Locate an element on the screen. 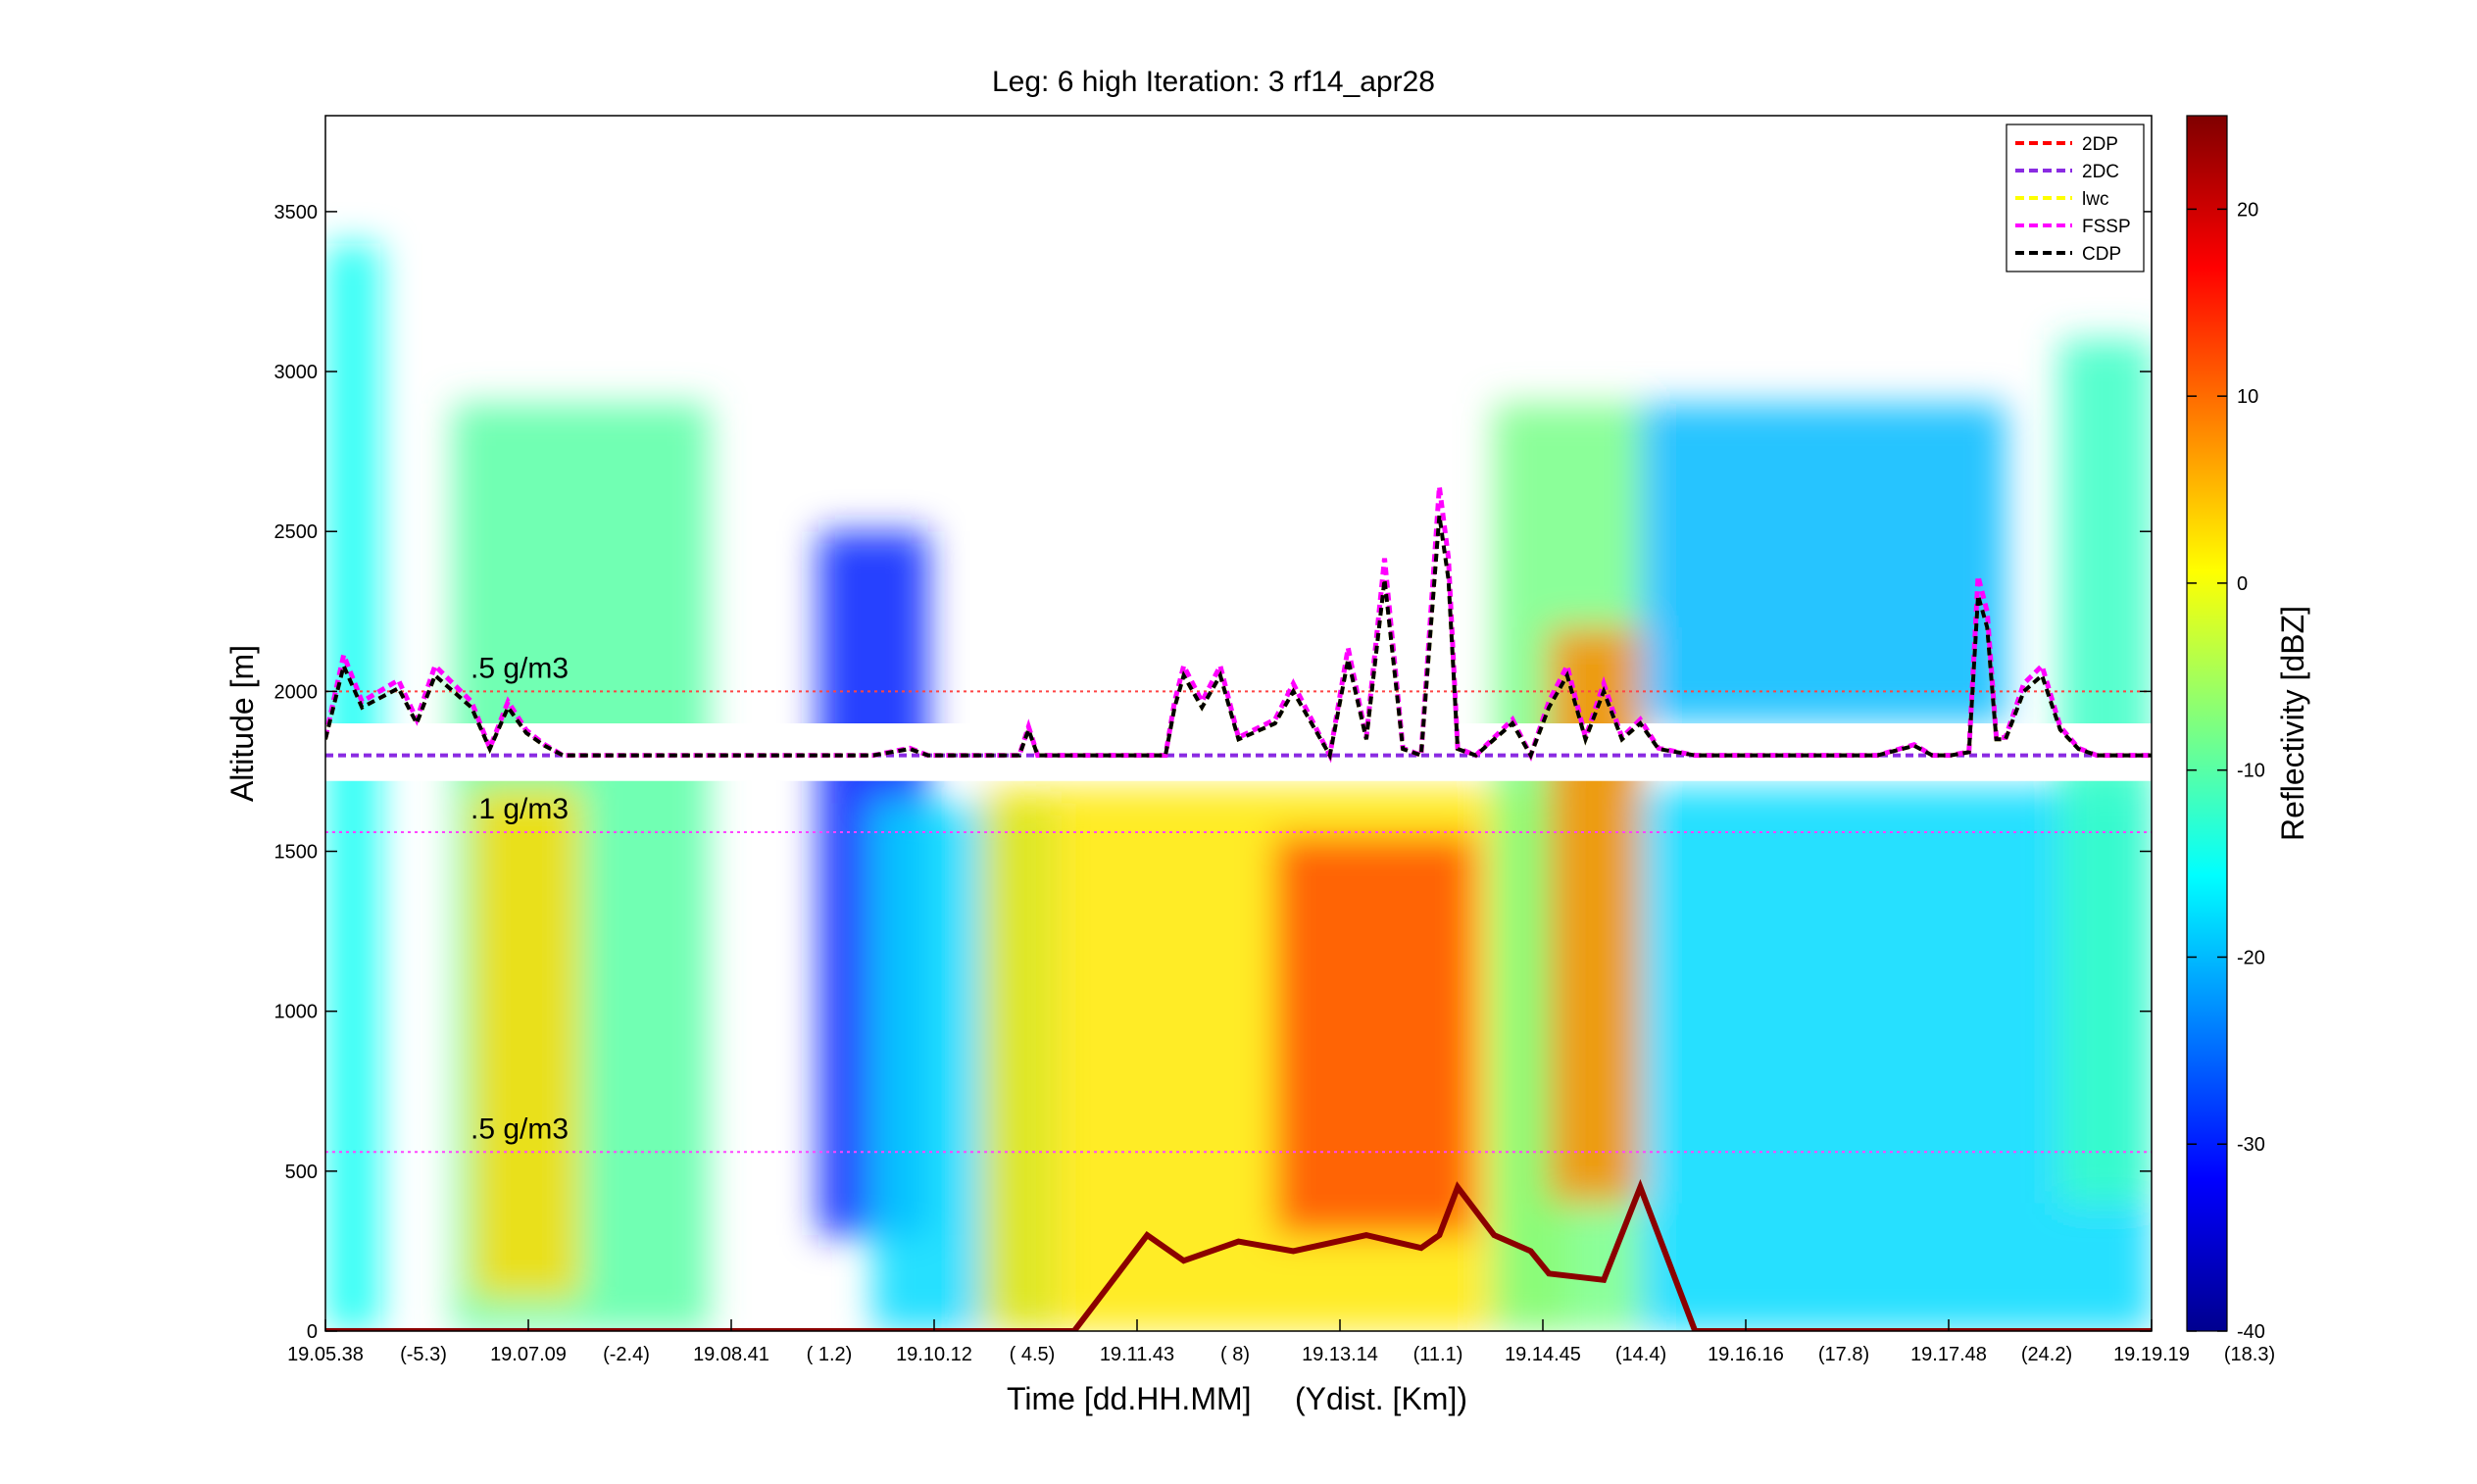 Image resolution: width=2477 pixels, height=1484 pixels. y-axis-label: Altitude [m] is located at coordinates (242, 723).